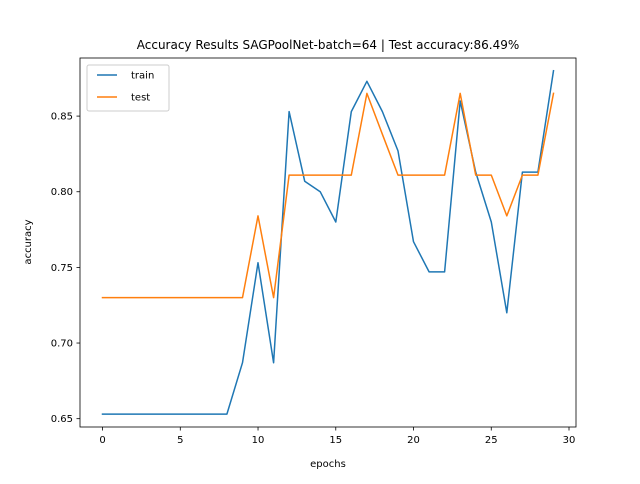 Image resolution: width=640 pixels, height=484 pixels. Describe the element at coordinates (335, 440) in the screenshot. I see `x-tick-label: 15` at that location.